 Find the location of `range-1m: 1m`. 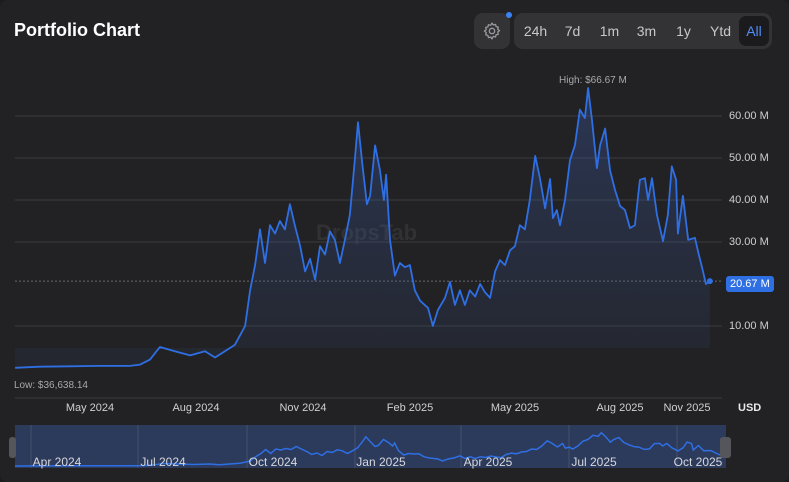

range-1m: 1m is located at coordinates (609, 31).